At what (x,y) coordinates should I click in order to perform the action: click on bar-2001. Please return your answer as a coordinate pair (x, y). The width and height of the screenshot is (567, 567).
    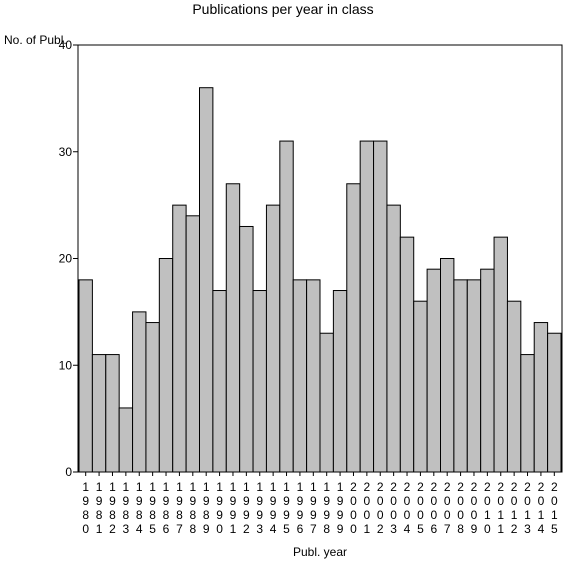
    Looking at the image, I should click on (367, 306).